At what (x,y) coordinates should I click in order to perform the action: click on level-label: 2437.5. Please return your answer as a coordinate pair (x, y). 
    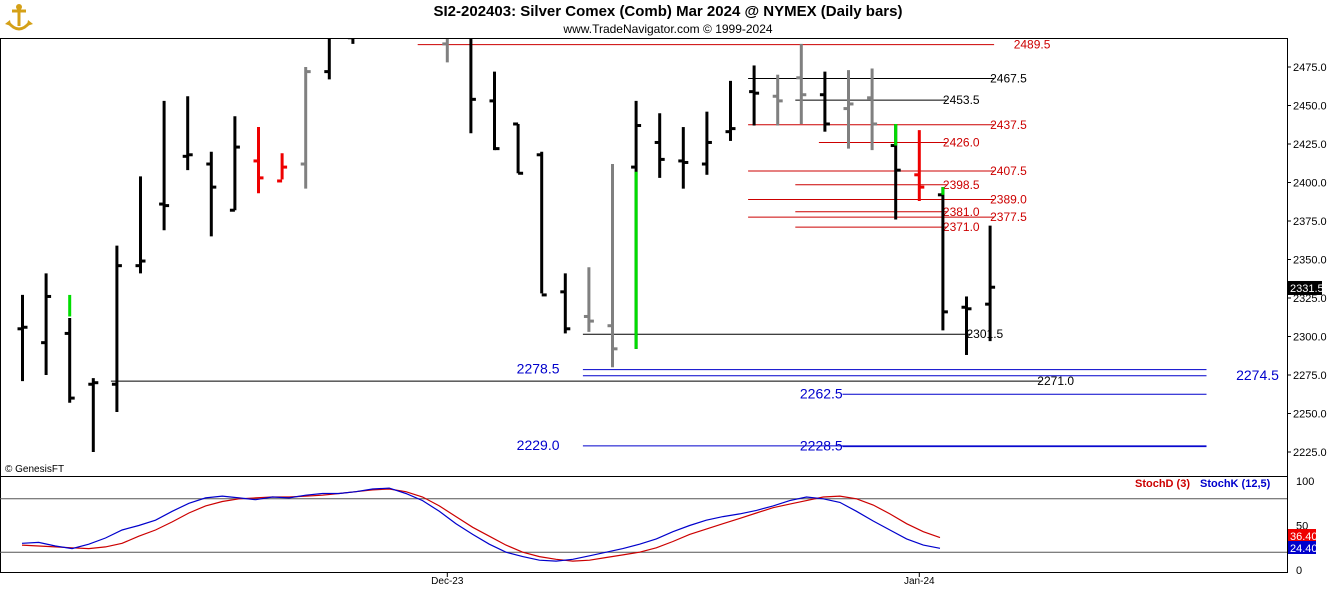
    Looking at the image, I should click on (1008, 125).